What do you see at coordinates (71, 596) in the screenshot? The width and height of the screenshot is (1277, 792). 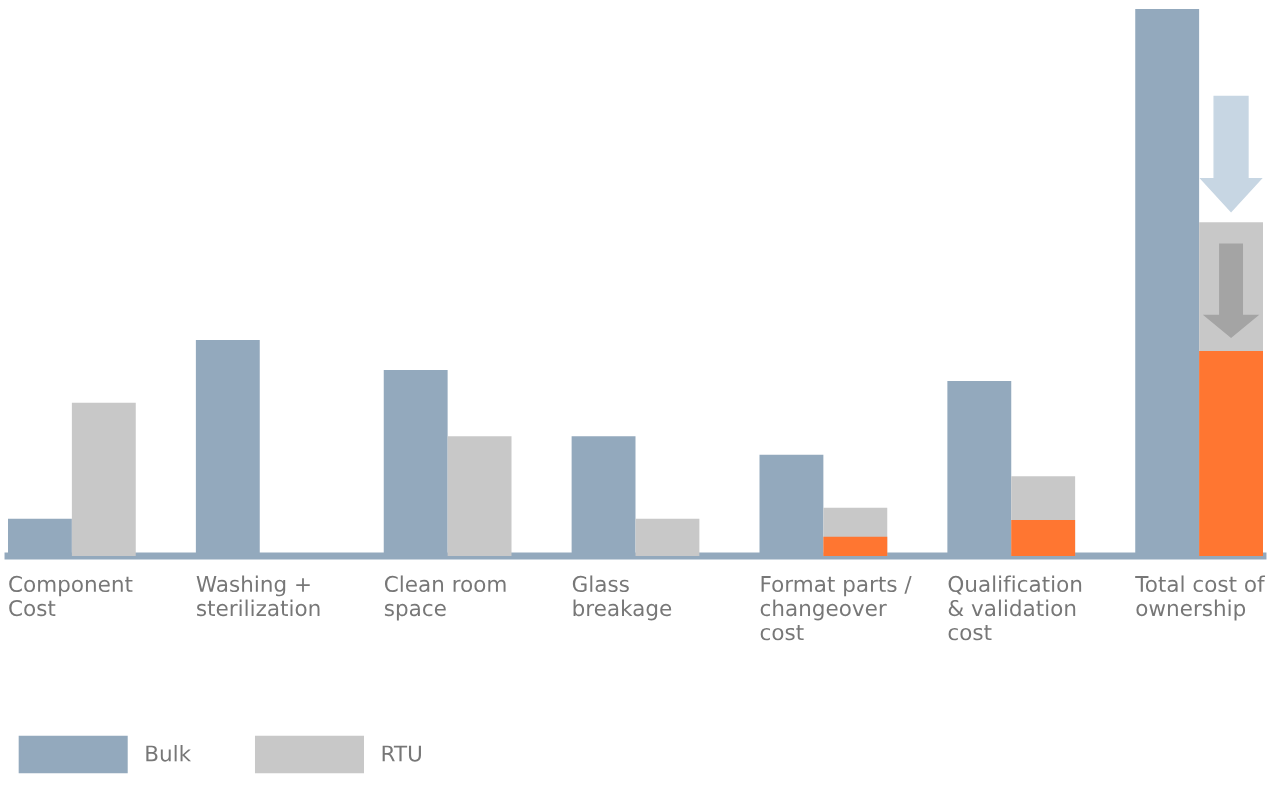 I see `x-tick-label: Component Cost` at bounding box center [71, 596].